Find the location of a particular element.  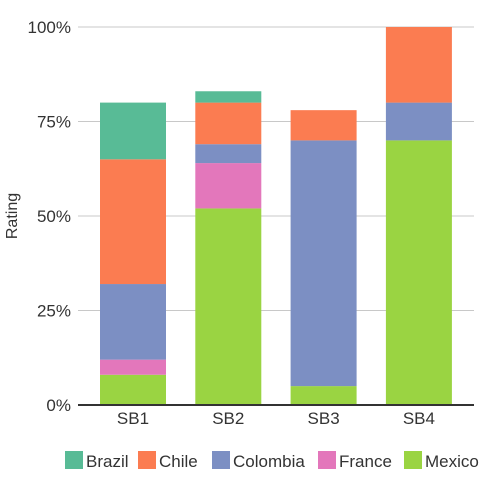

y-tick-label: 0% is located at coordinates (58, 405).